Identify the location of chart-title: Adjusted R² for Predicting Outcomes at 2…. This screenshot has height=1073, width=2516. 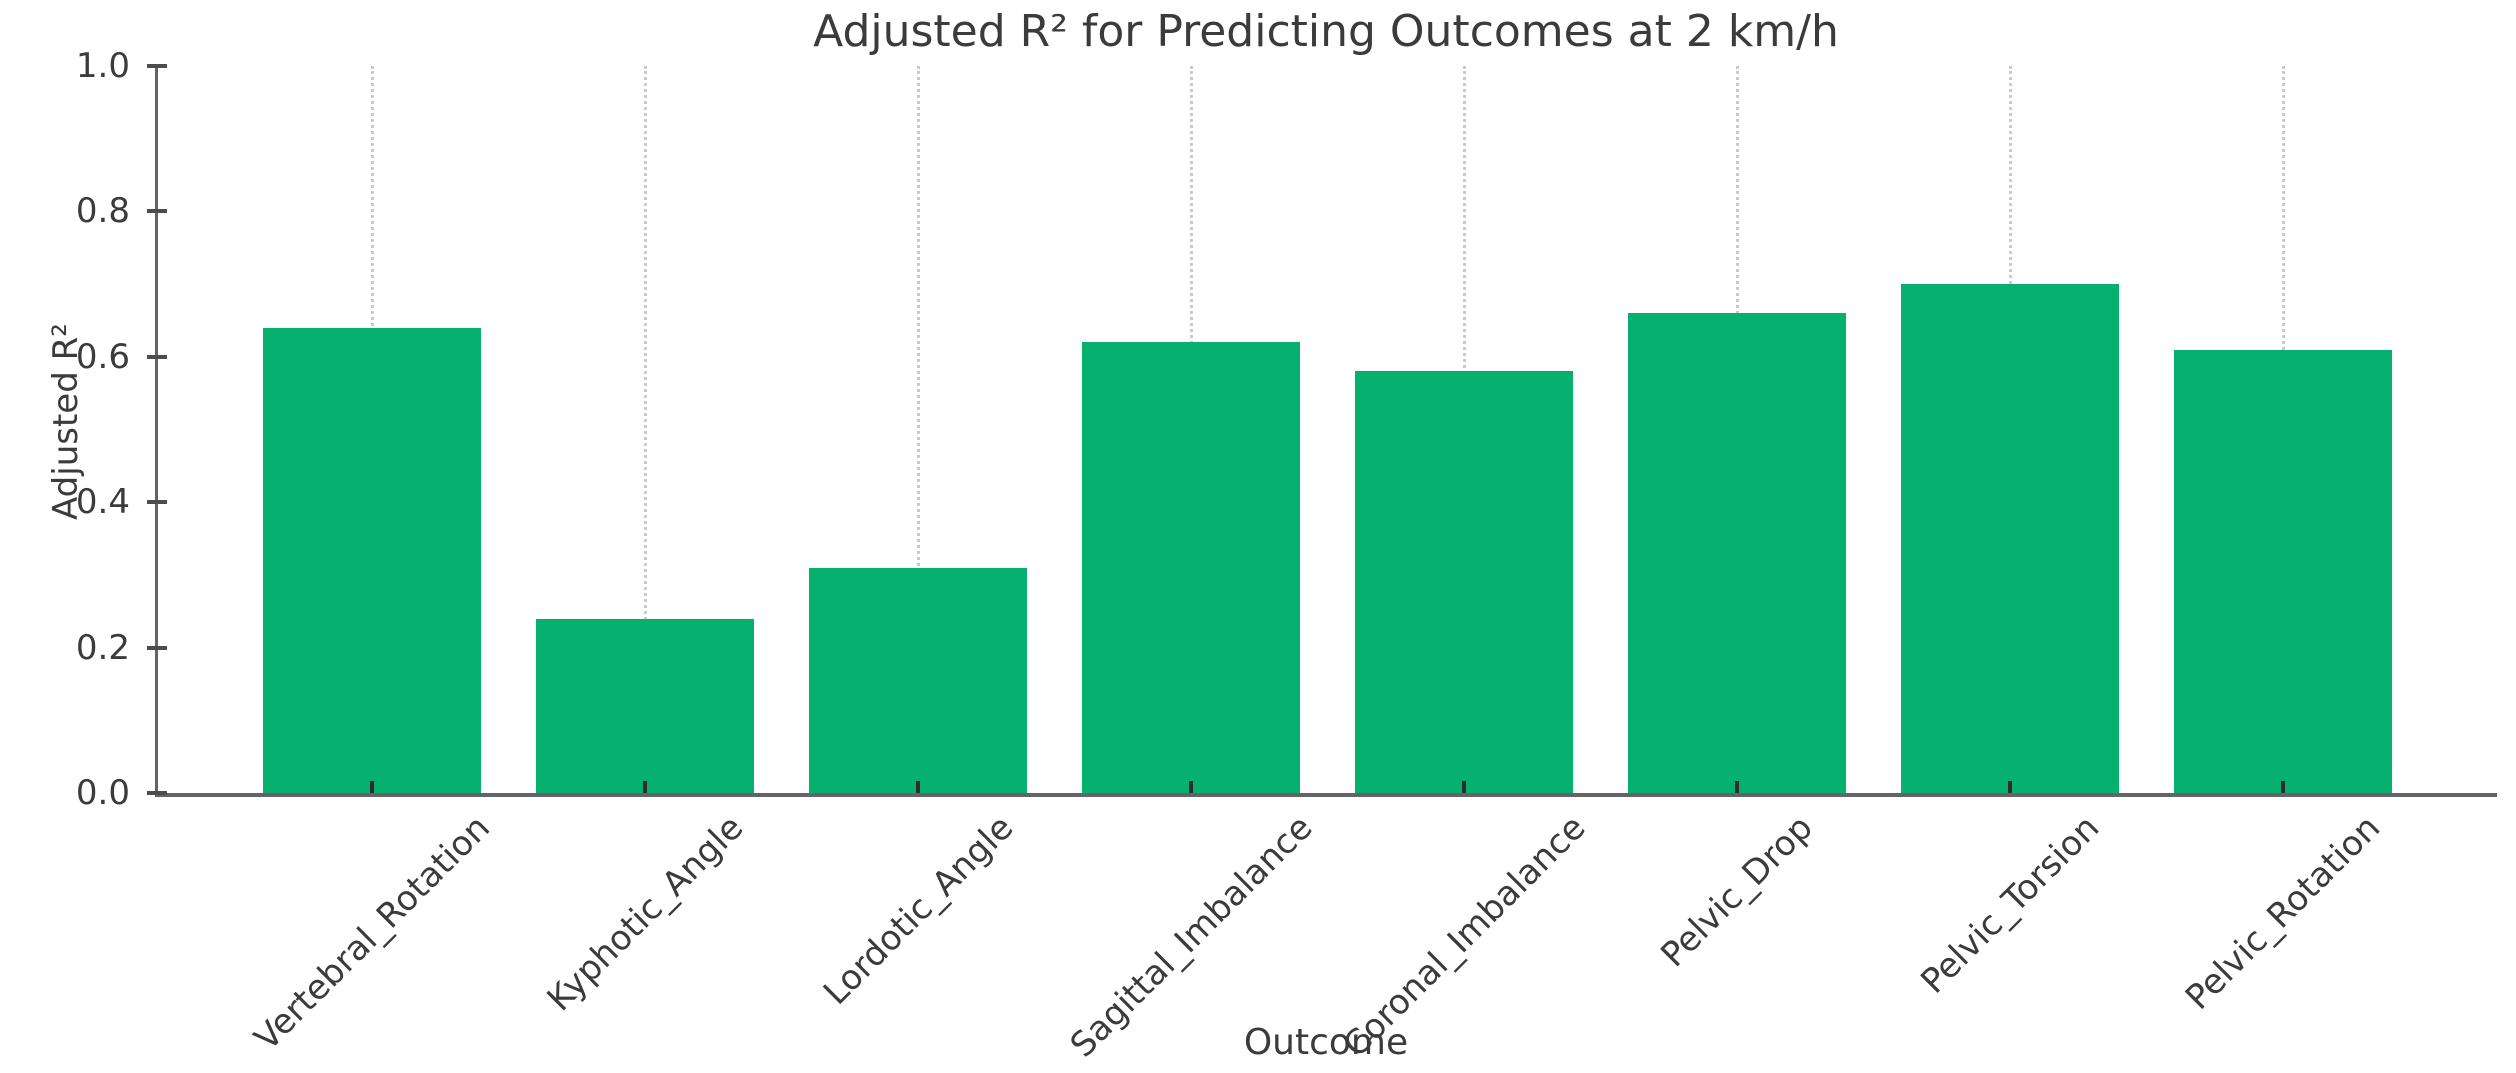
(1326, 31).